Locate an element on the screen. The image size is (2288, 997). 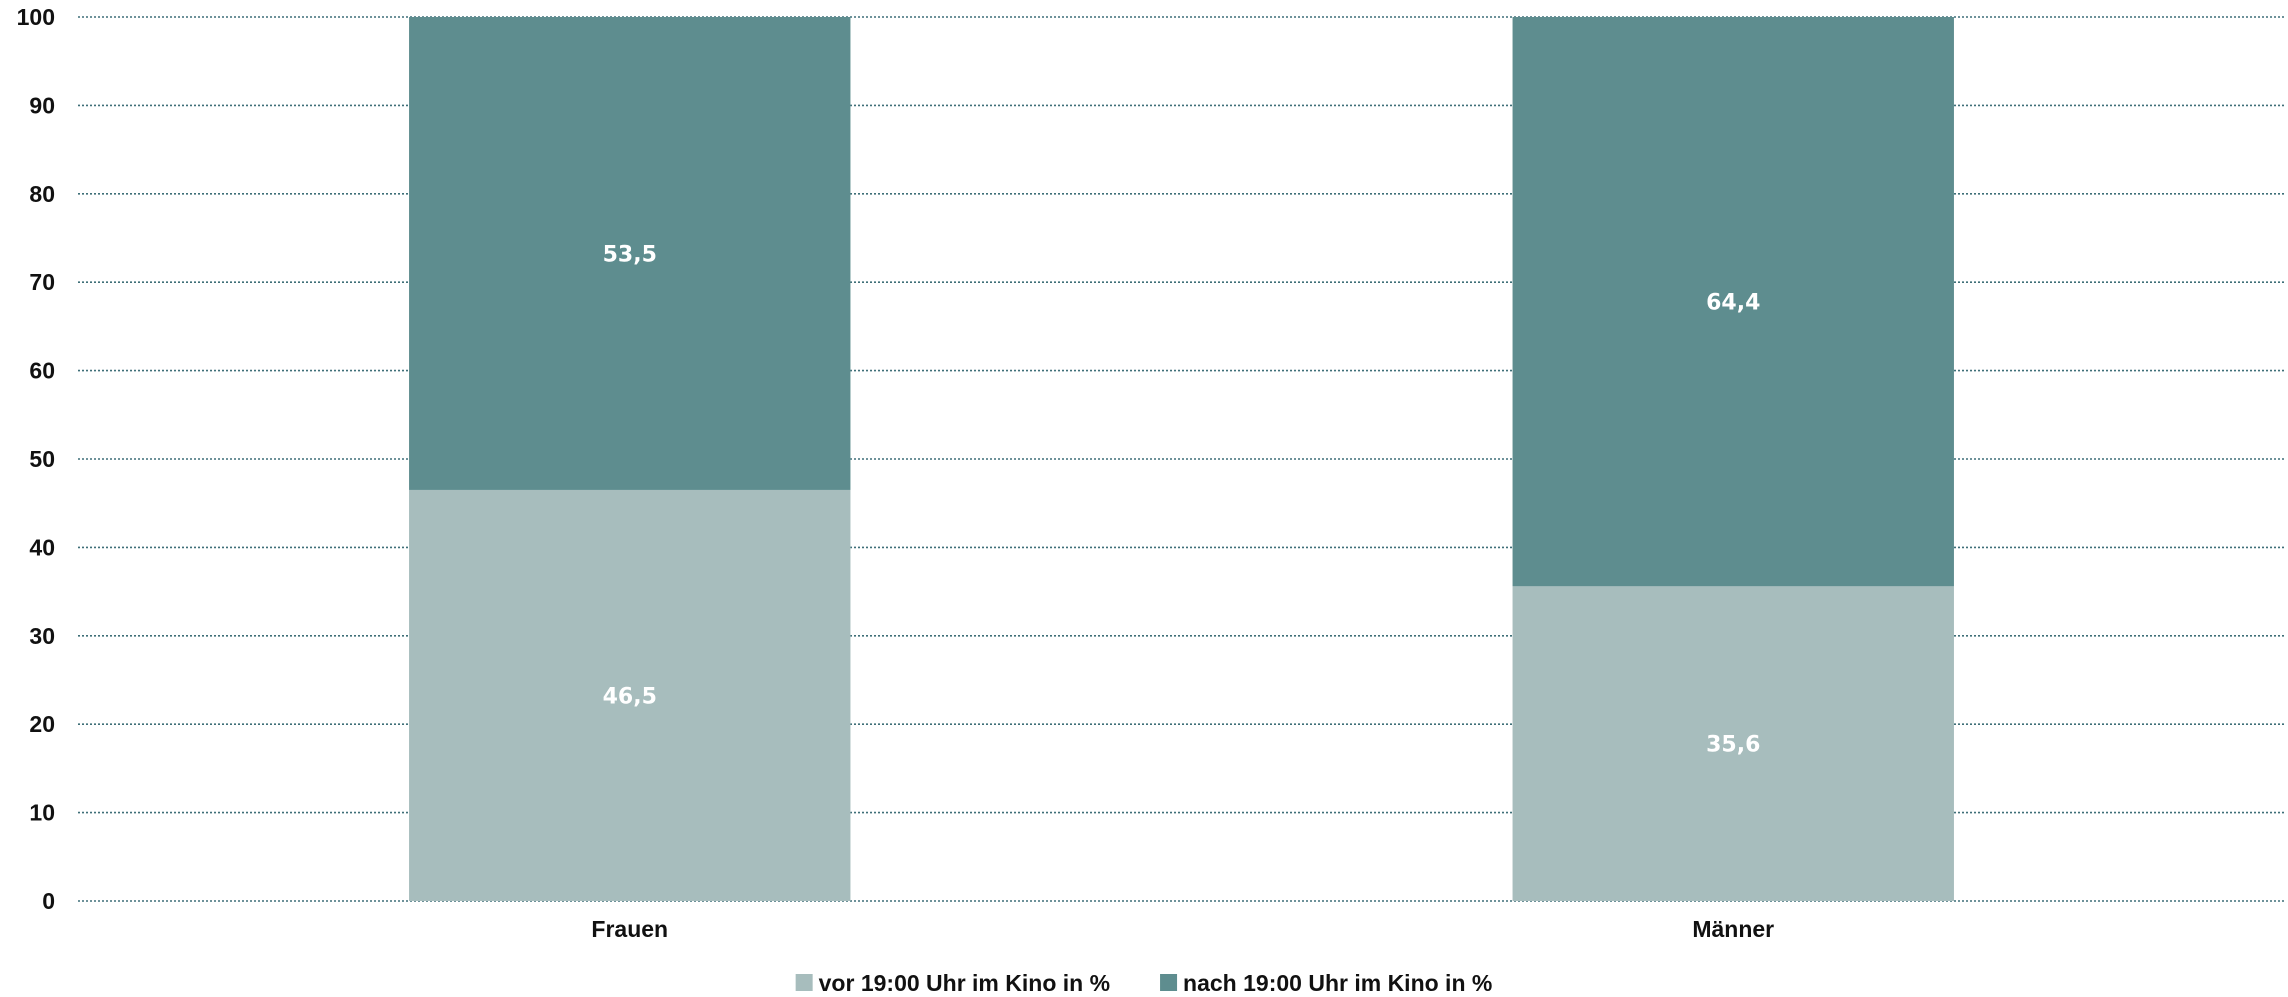
y-tick-label: 100 is located at coordinates (36, 17).